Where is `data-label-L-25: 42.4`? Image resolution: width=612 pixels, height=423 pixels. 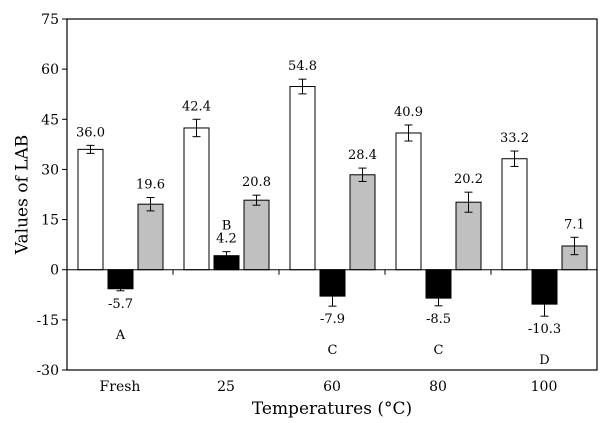 data-label-L-25: 42.4 is located at coordinates (196, 106).